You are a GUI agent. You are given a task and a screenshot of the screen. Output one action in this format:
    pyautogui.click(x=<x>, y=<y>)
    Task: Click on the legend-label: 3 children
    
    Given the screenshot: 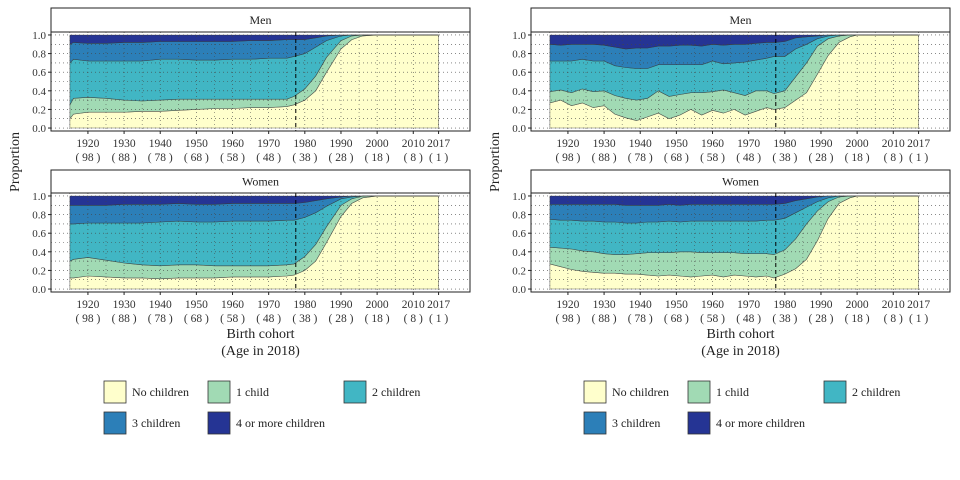 What is the action you would take?
    pyautogui.click(x=156, y=423)
    